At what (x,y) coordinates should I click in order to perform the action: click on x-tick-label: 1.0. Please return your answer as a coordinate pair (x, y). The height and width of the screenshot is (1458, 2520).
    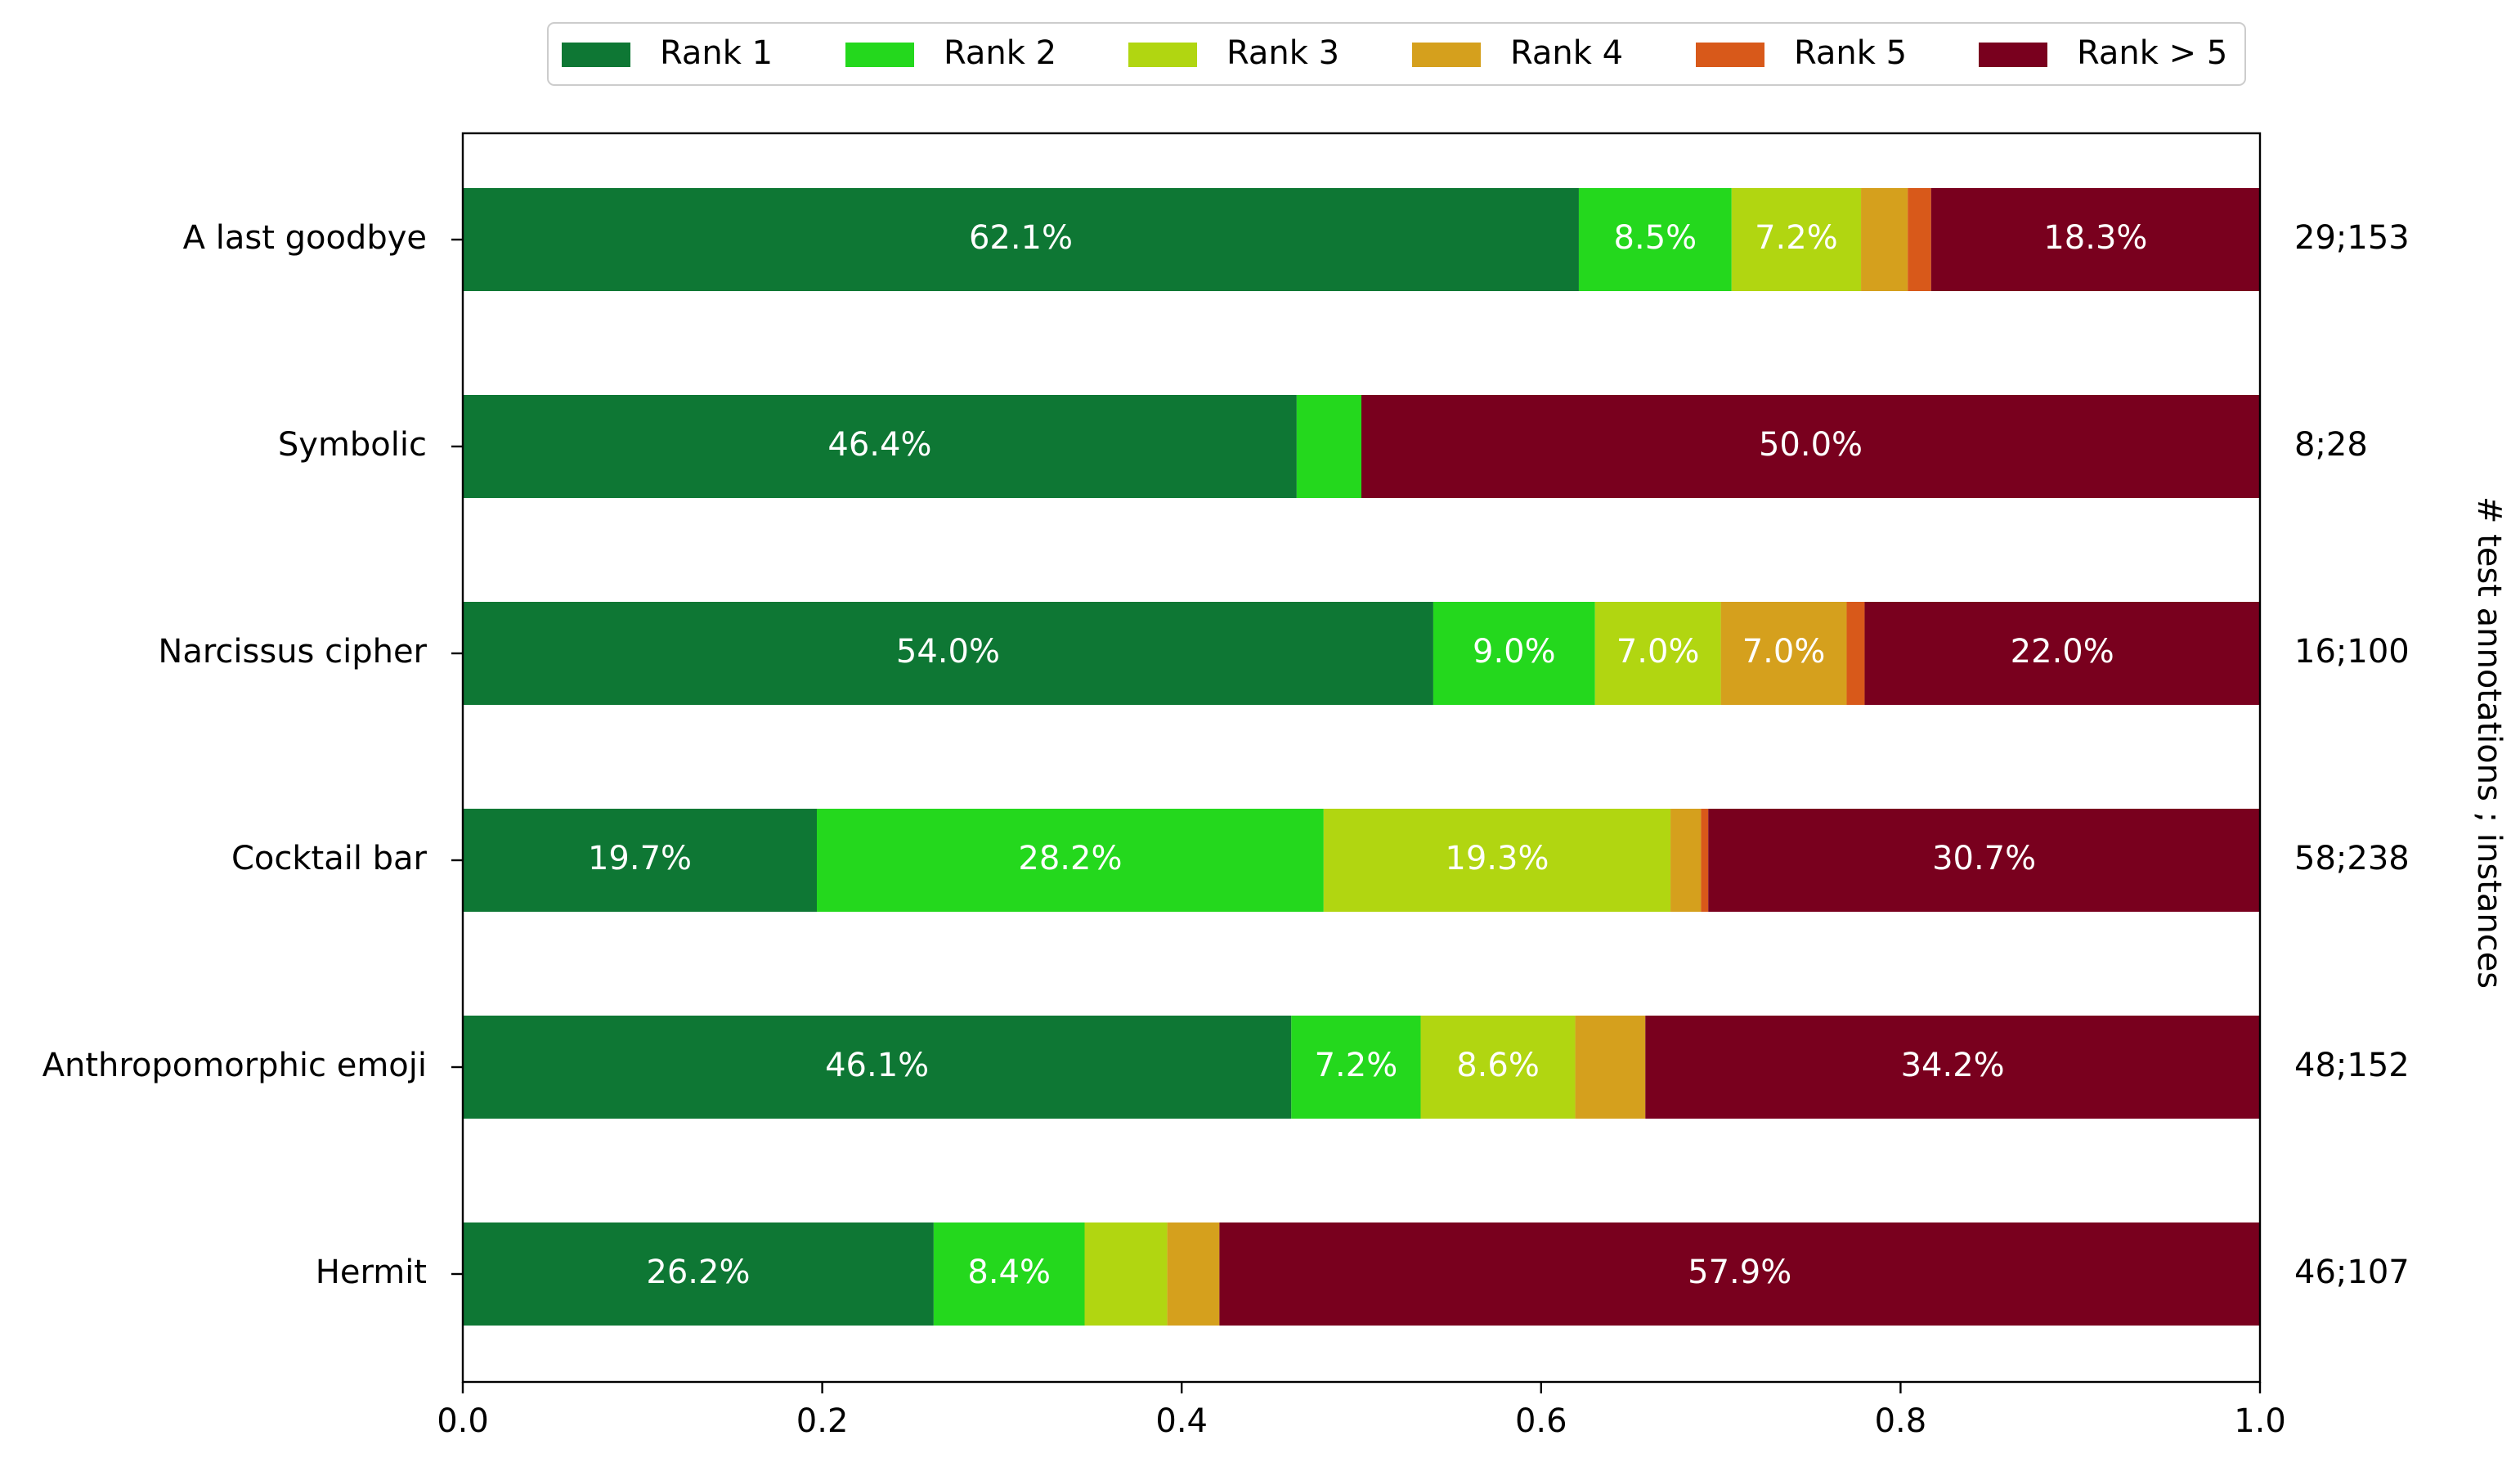
    Looking at the image, I should click on (2260, 1421).